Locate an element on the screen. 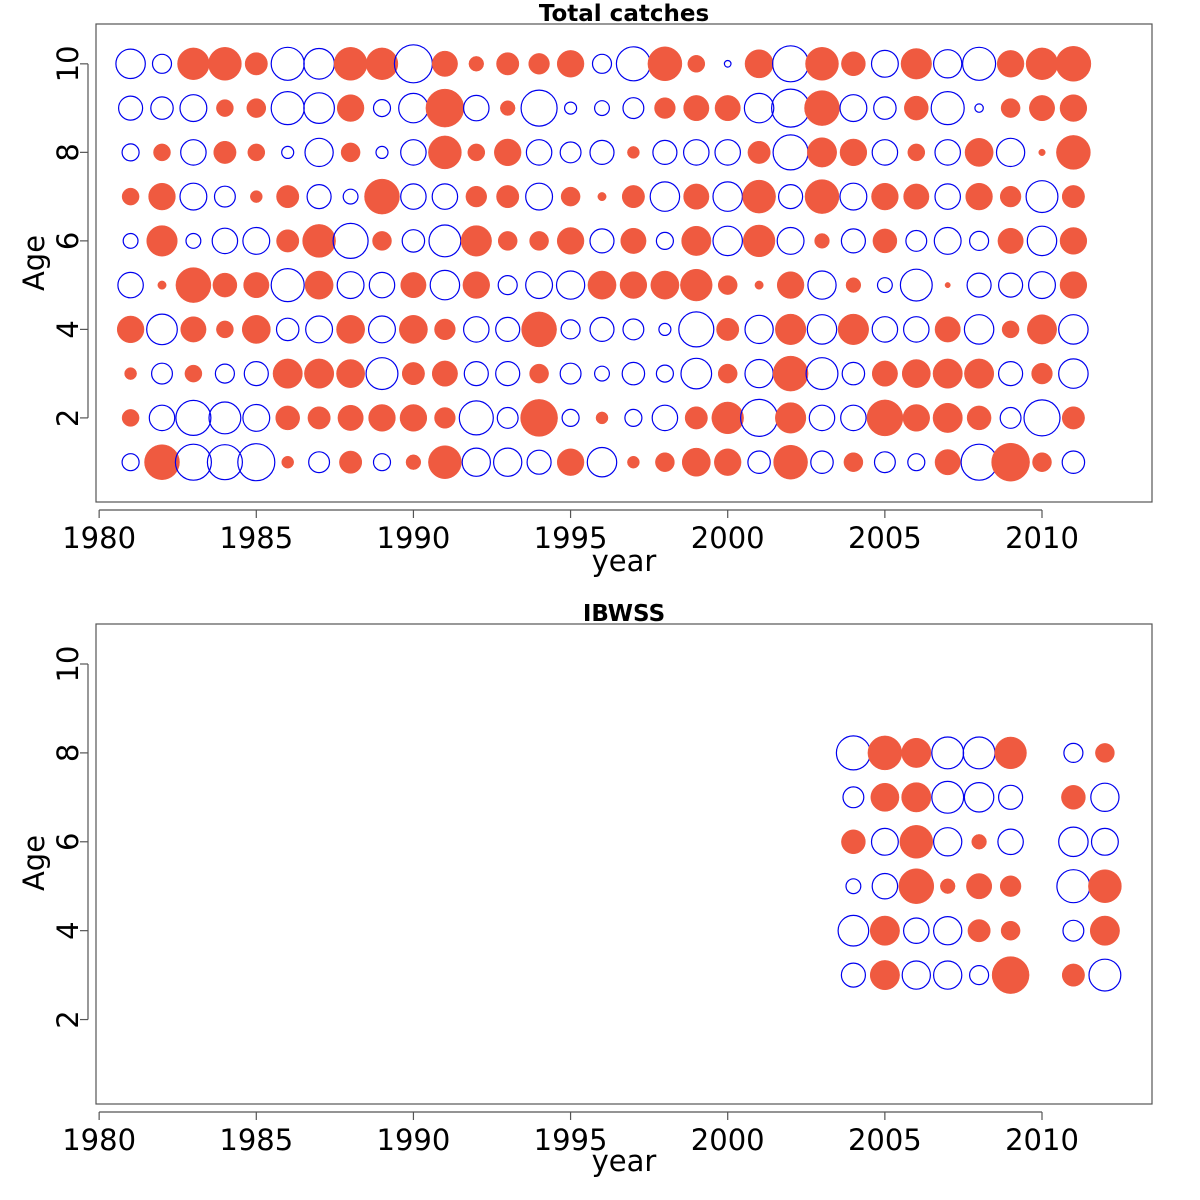  x-tick-label: 2005 is located at coordinates (885, 1140).